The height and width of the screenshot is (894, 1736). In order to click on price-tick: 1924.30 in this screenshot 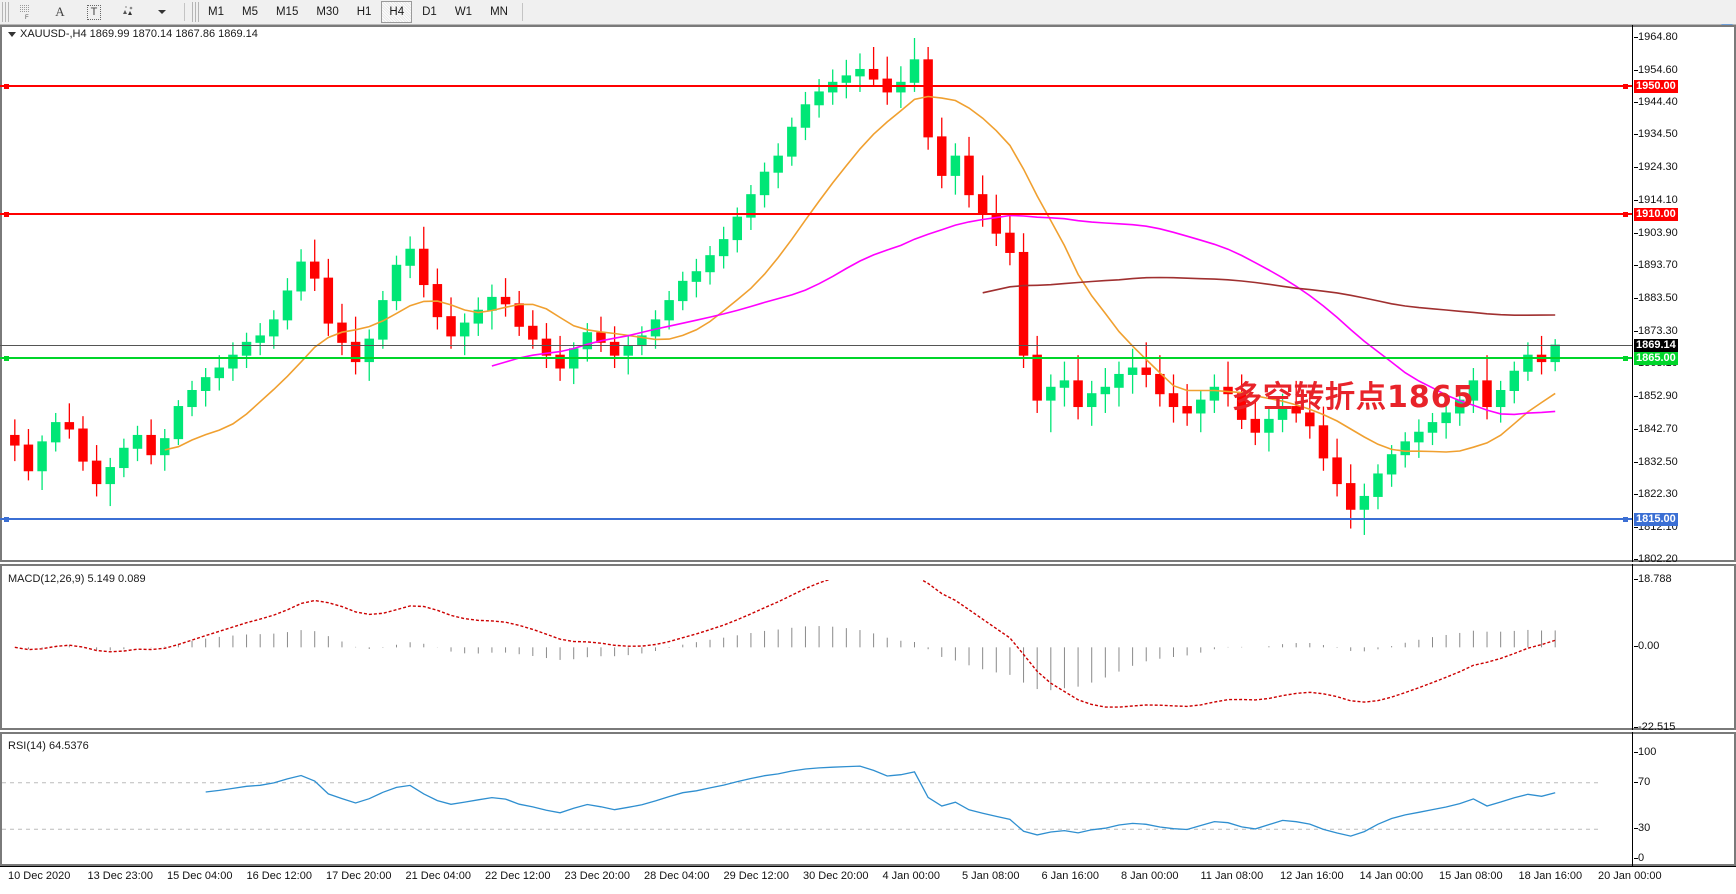, I will do `click(1656, 167)`.